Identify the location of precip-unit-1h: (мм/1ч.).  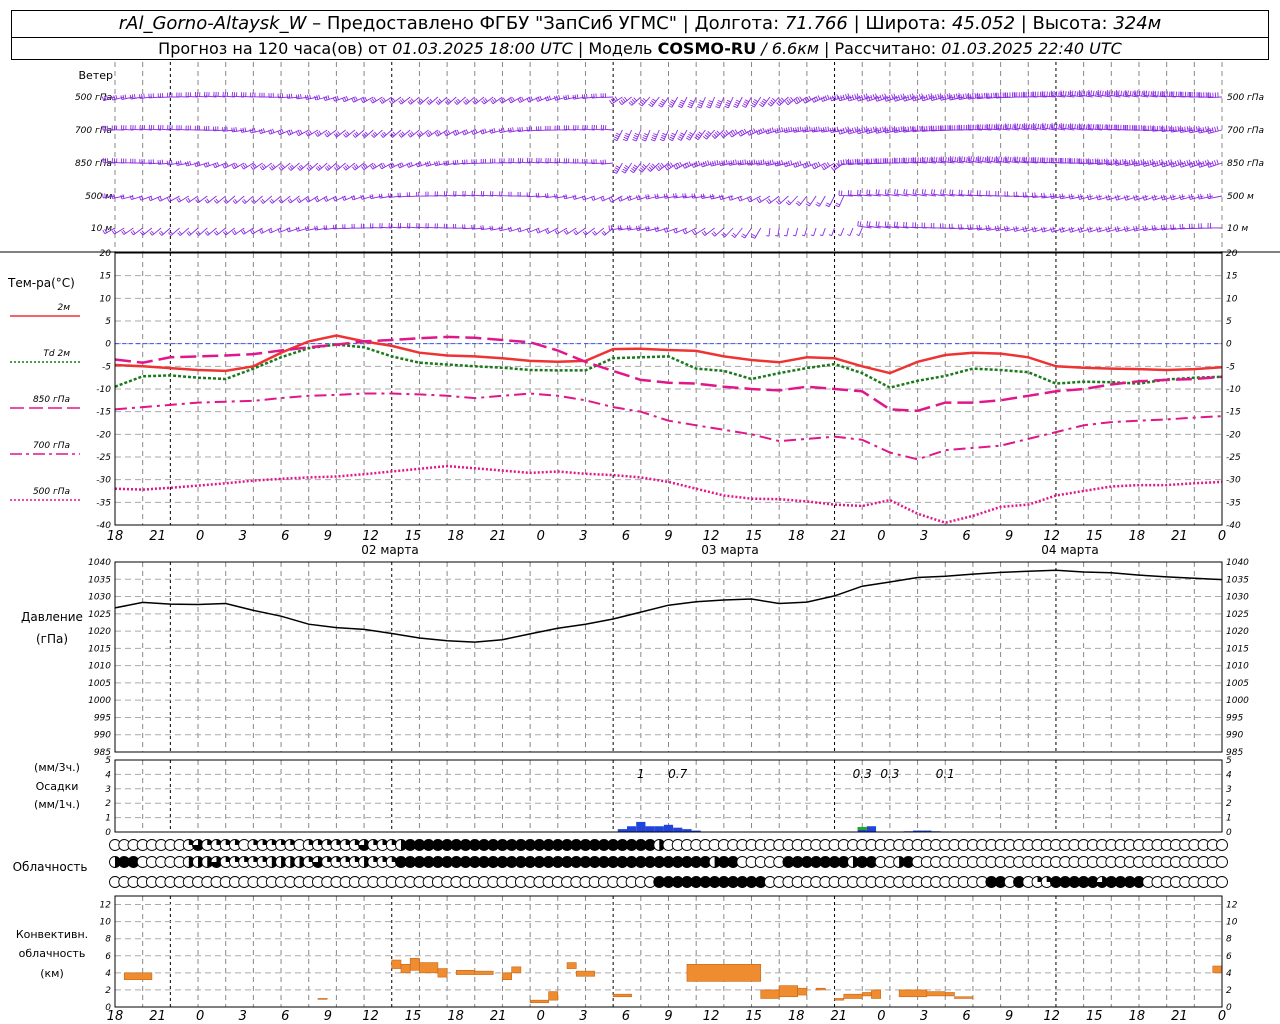
(57, 804).